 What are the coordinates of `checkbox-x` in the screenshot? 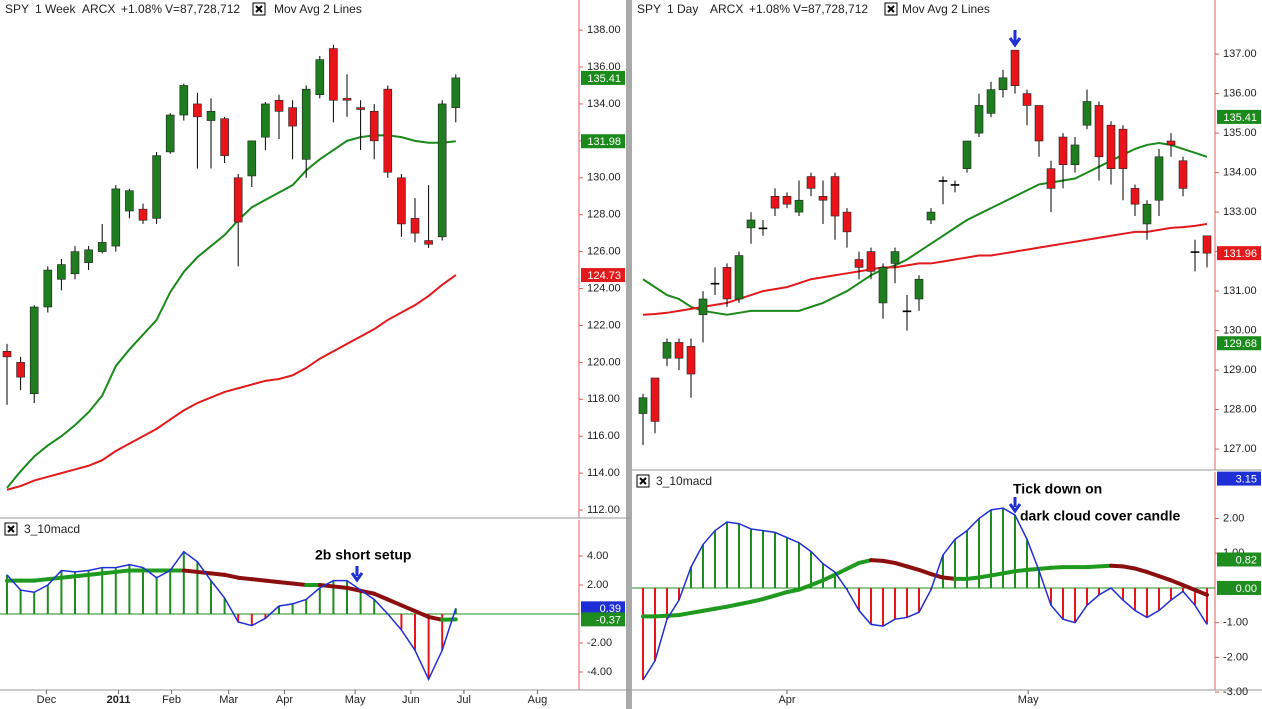 It's located at (643, 481).